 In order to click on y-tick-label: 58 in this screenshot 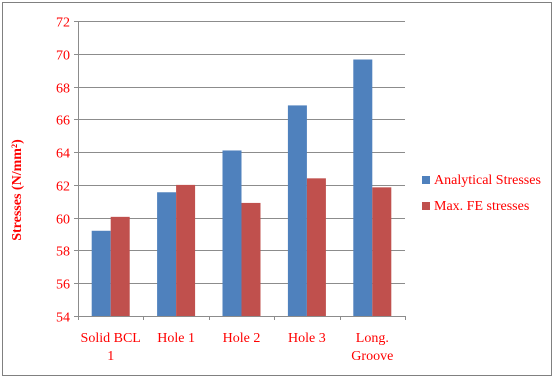, I will do `click(63, 252)`.